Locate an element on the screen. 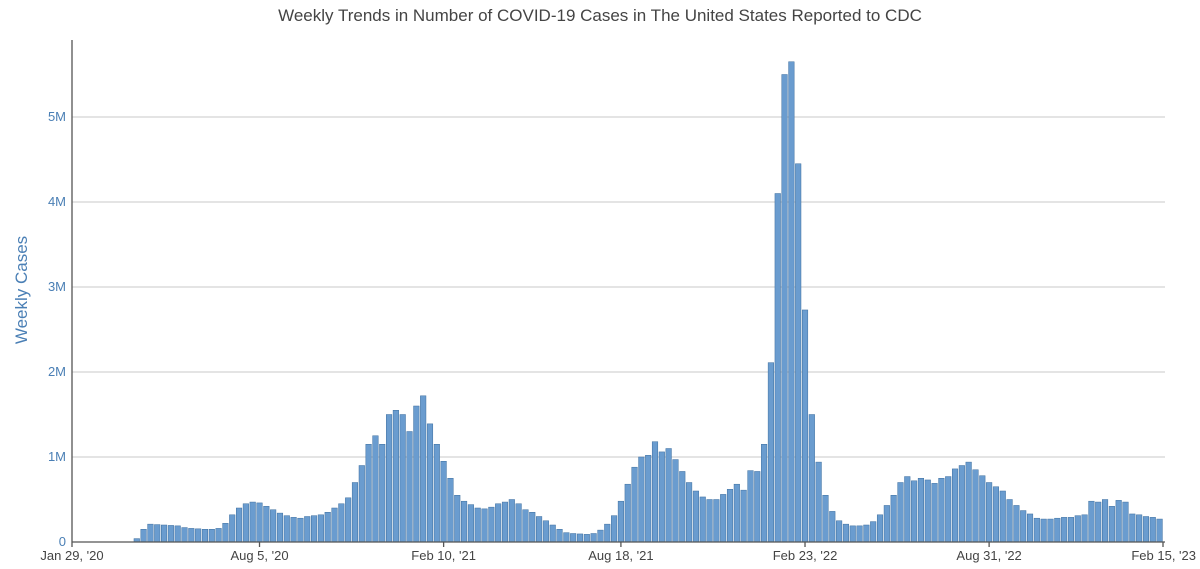 The height and width of the screenshot is (569, 1200). x-tick-label: Feb 15, '23 is located at coordinates (1163, 555).